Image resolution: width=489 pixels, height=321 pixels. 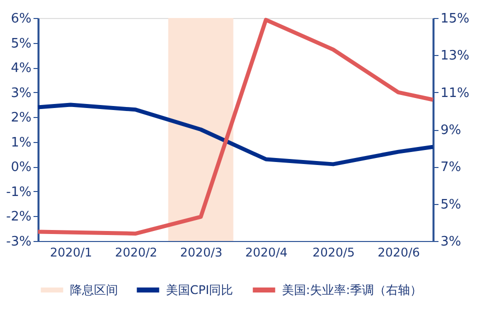 I want to click on x-tick-label: 2020/5, so click(x=333, y=253).